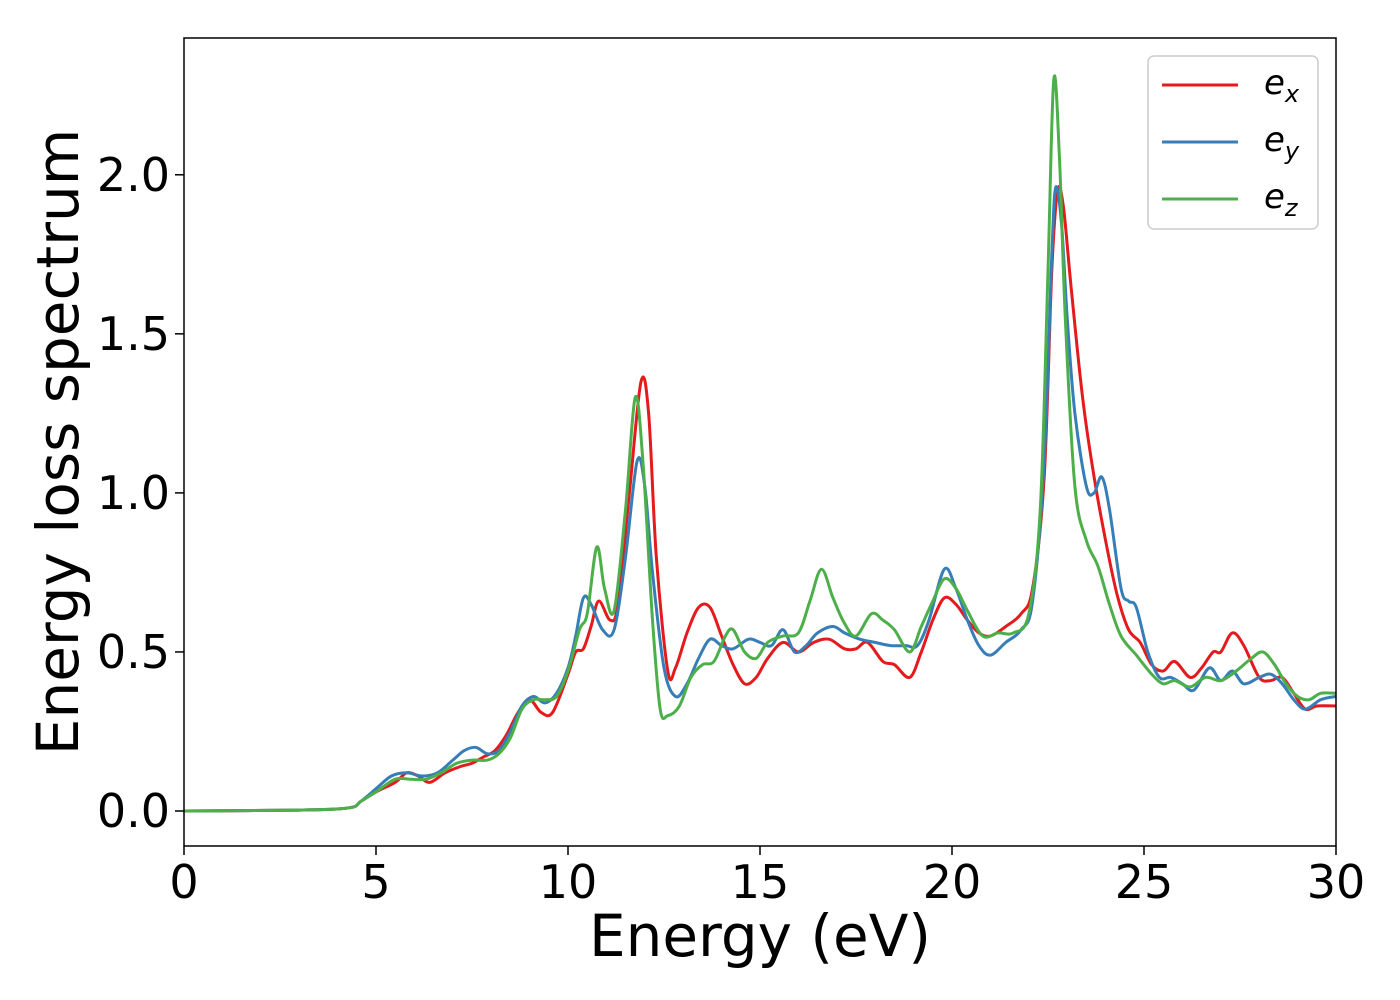  I want to click on y-tick-label: 0.0, so click(133, 811).